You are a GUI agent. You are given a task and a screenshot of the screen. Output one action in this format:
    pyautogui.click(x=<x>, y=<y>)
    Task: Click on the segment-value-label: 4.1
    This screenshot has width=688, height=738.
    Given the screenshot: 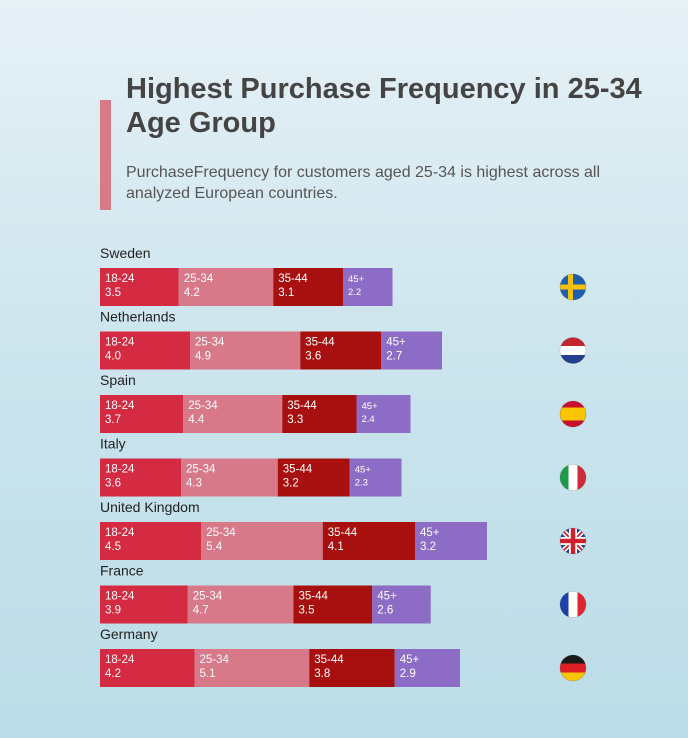 What is the action you would take?
    pyautogui.click(x=336, y=547)
    